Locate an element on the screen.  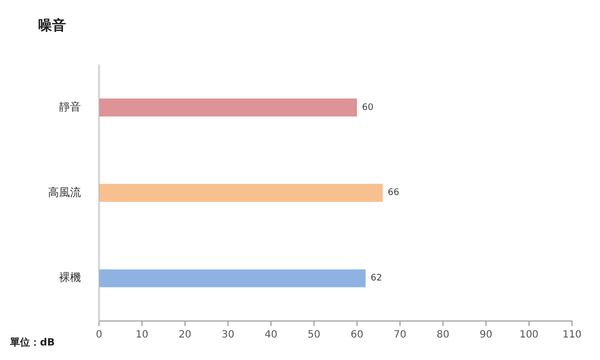
x-tick-label: 110 is located at coordinates (572, 335).